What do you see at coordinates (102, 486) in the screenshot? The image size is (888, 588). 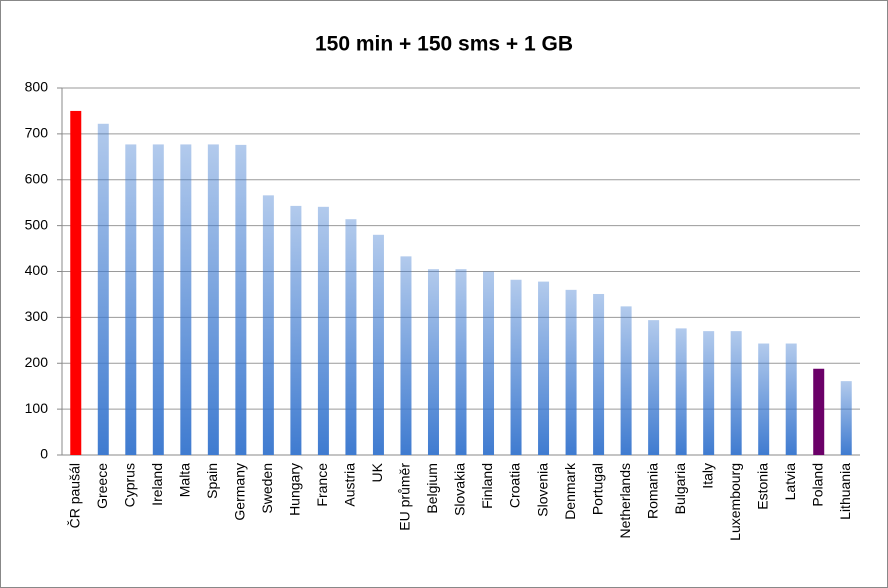 I see `x-tick-label: Greece` at bounding box center [102, 486].